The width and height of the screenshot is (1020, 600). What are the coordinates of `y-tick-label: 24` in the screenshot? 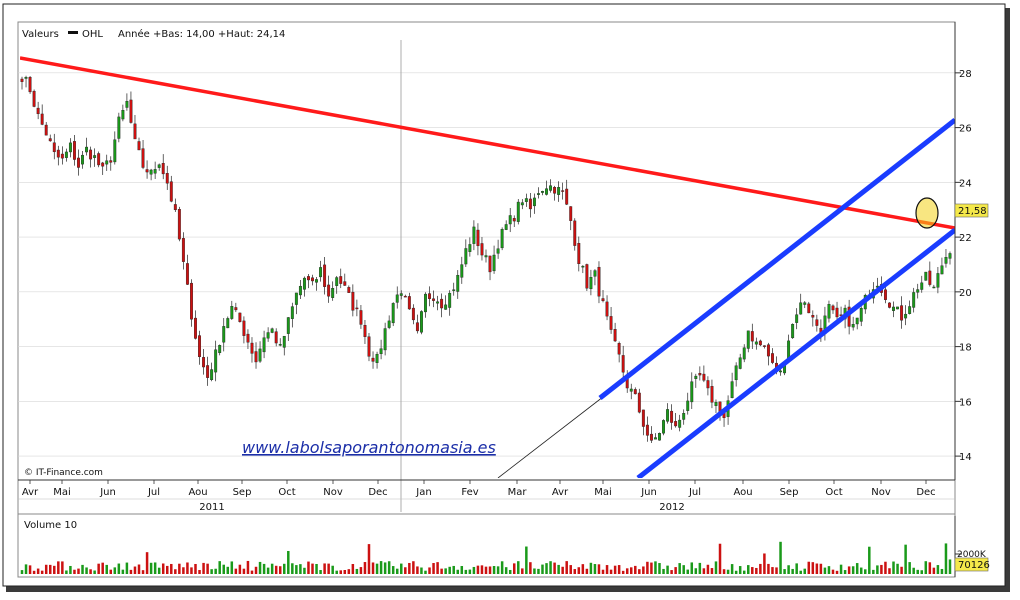 It's located at (965, 183).